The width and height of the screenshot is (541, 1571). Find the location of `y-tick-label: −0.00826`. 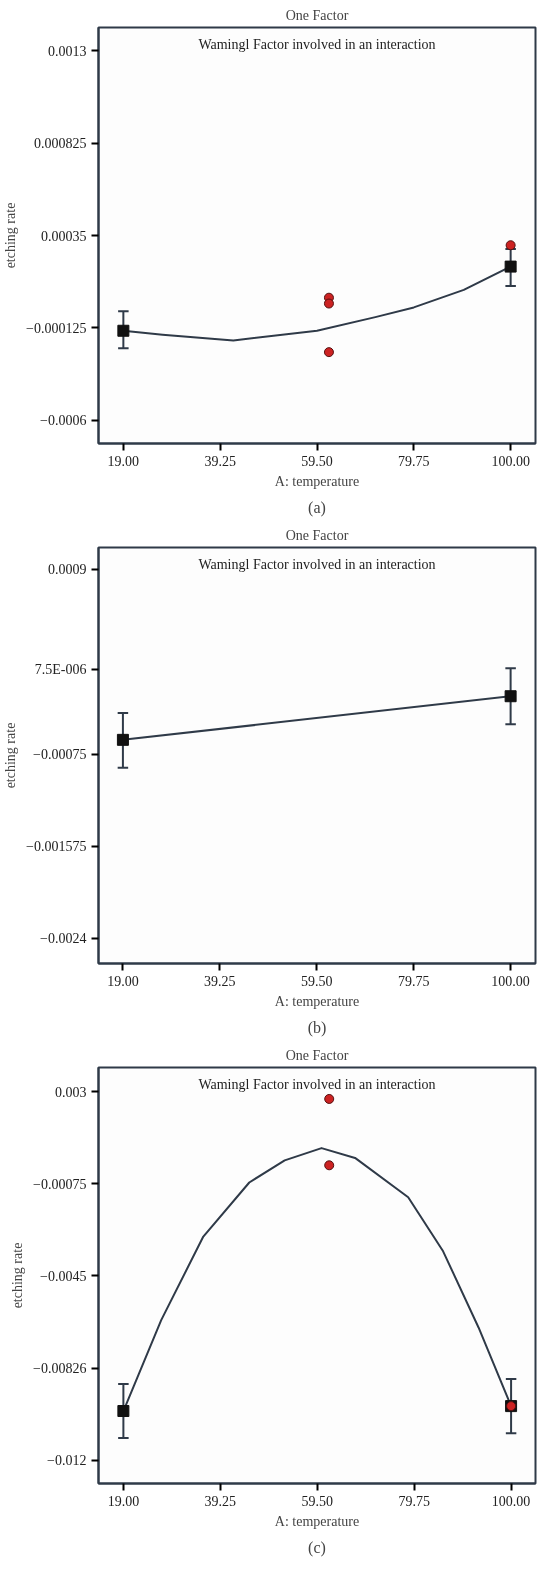

y-tick-label: −0.00826 is located at coordinates (60, 1369).